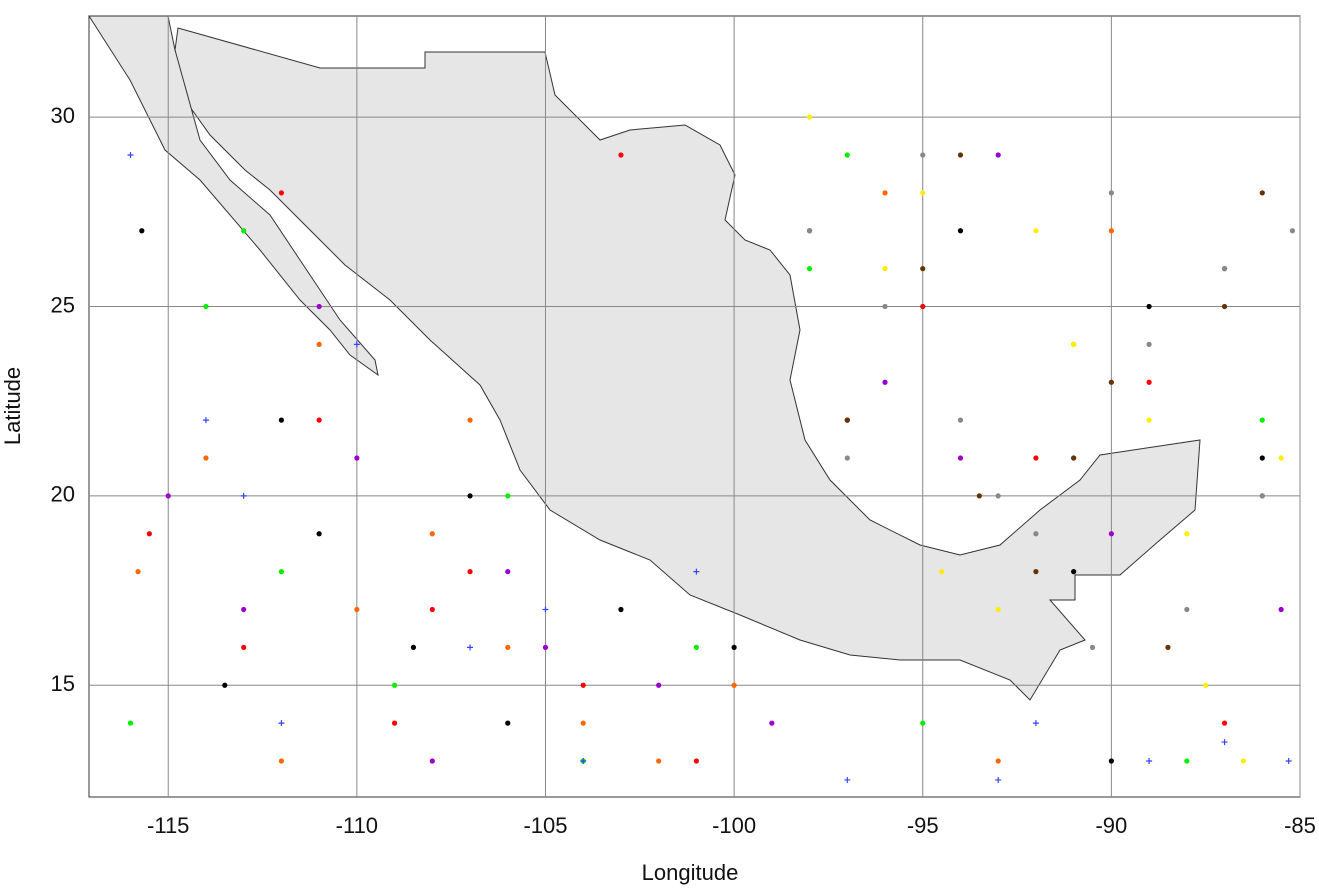 The height and width of the screenshot is (891, 1319). I want to click on y-tick-label: 25, so click(63, 304).